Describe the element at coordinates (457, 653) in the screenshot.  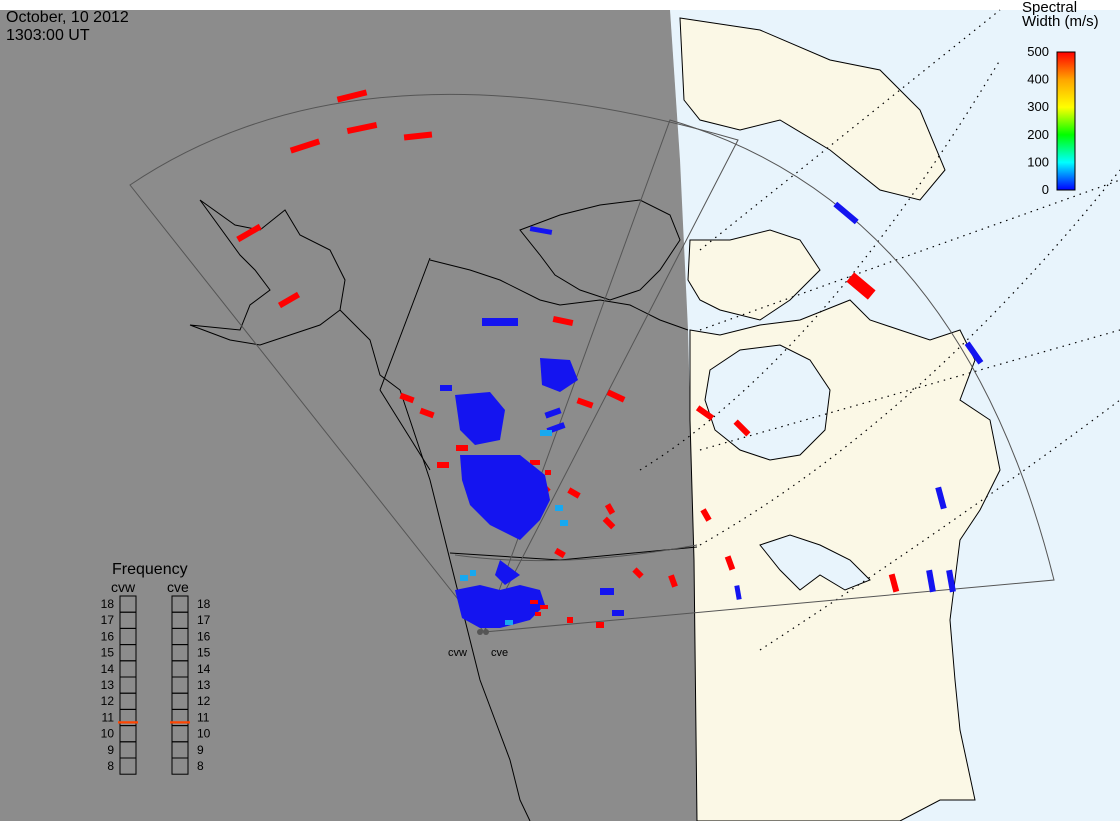
I see `site-label-cvw: cvw` at that location.